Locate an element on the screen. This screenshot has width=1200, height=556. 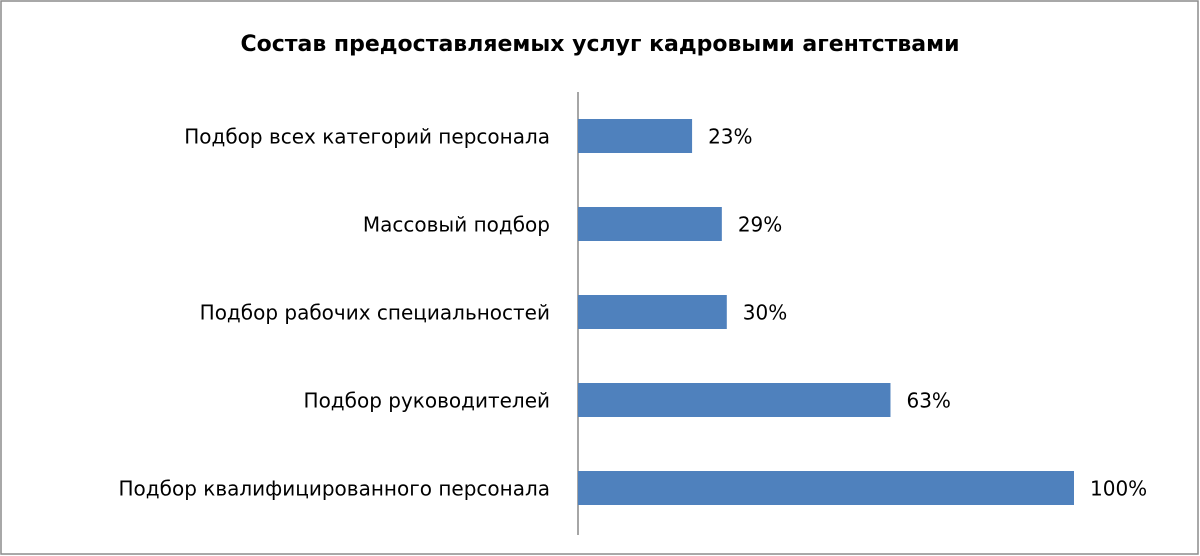
category-label: Подбор руководителей is located at coordinates (427, 401).